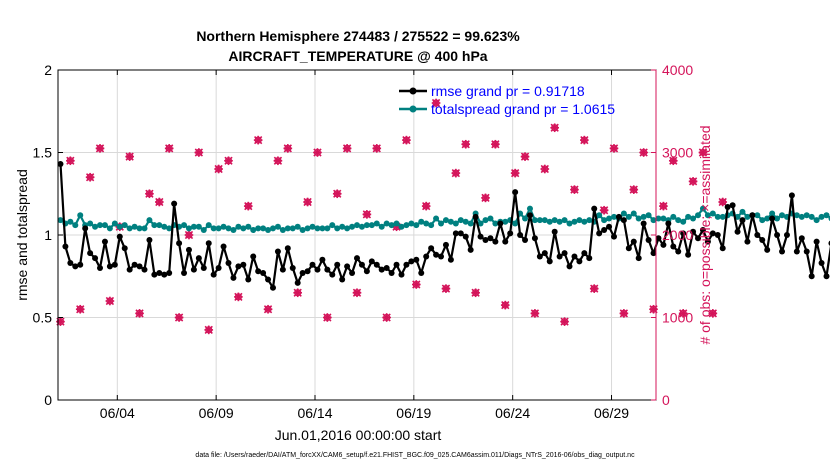 The image size is (830, 470). What do you see at coordinates (216, 413) in the screenshot?
I see `x-tick-label: 06/09` at bounding box center [216, 413].